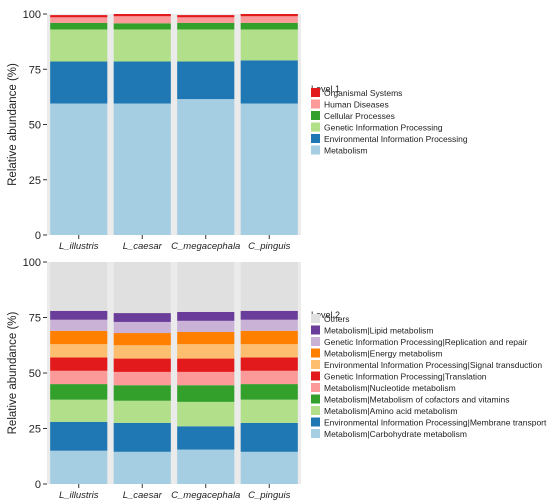  Describe the element at coordinates (391, 411) in the screenshot. I see `legend-label: Metabolism|Amino acid metabolism` at that location.